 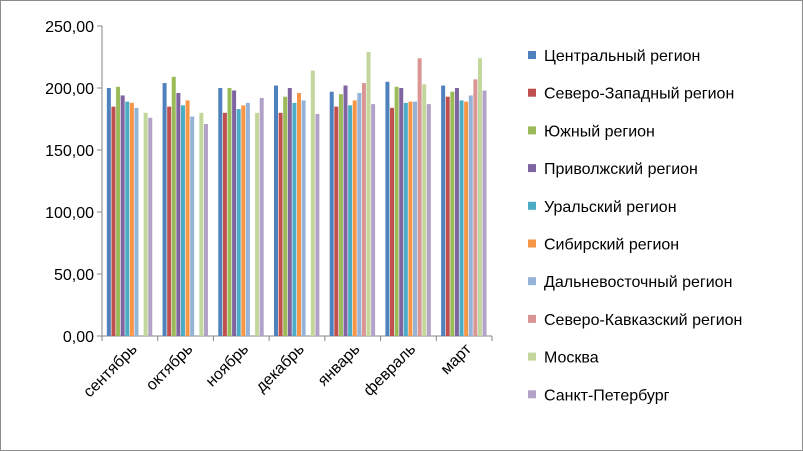 I want to click on legend-label: Дальневосточный регион, so click(x=638, y=282).